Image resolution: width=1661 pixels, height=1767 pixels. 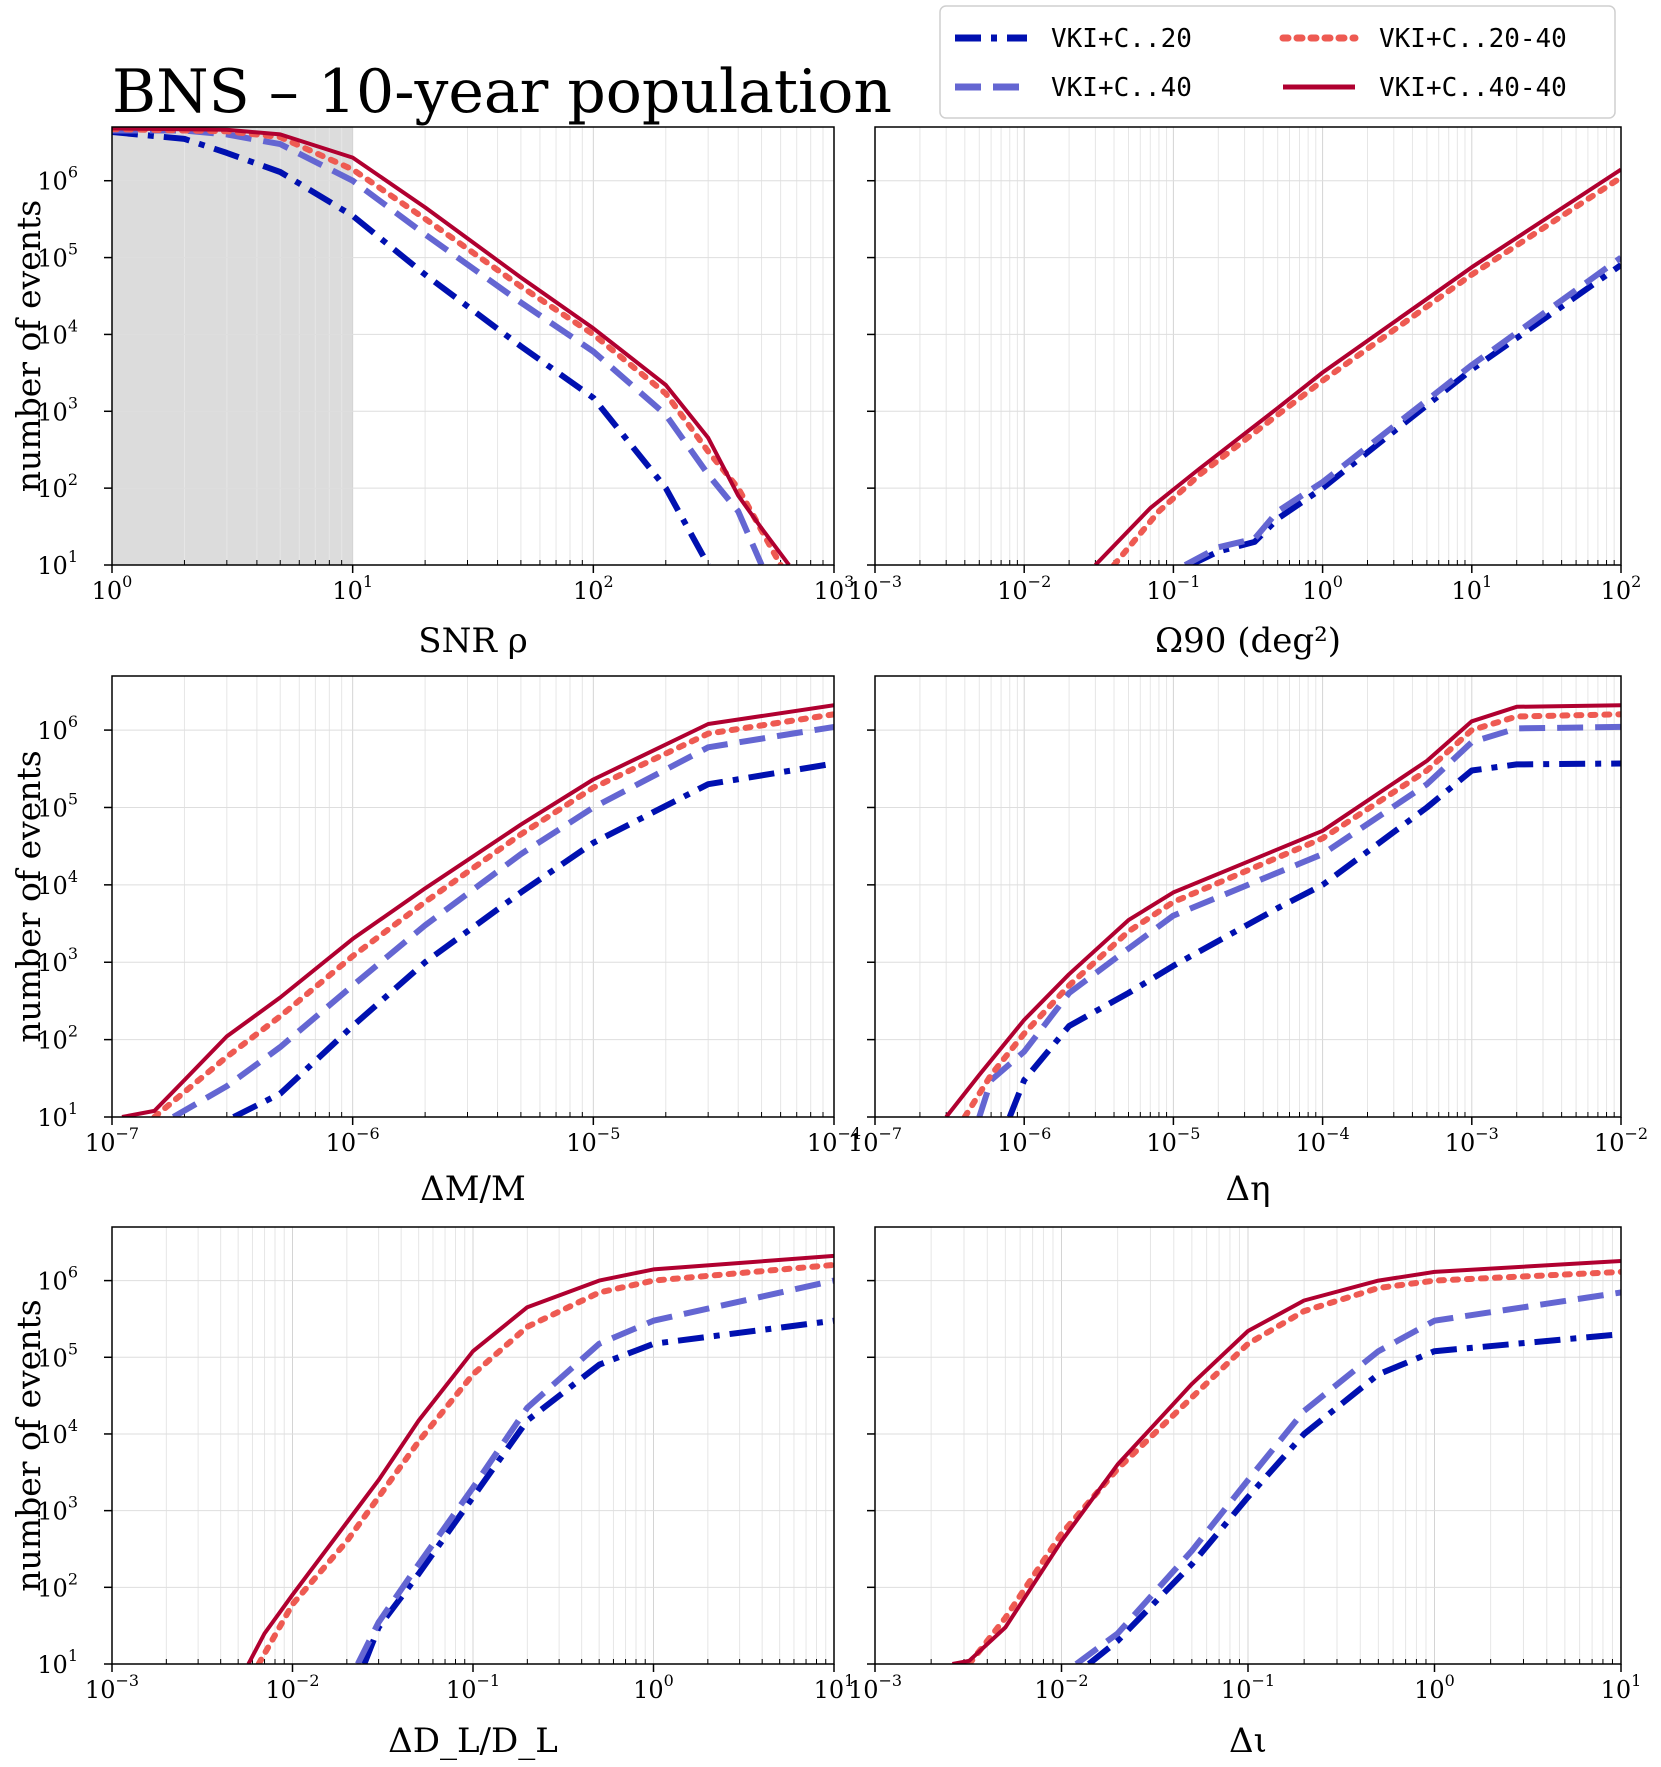 What do you see at coordinates (1473, 39) in the screenshot?
I see `legend-label: VKI+C..20-40` at bounding box center [1473, 39].